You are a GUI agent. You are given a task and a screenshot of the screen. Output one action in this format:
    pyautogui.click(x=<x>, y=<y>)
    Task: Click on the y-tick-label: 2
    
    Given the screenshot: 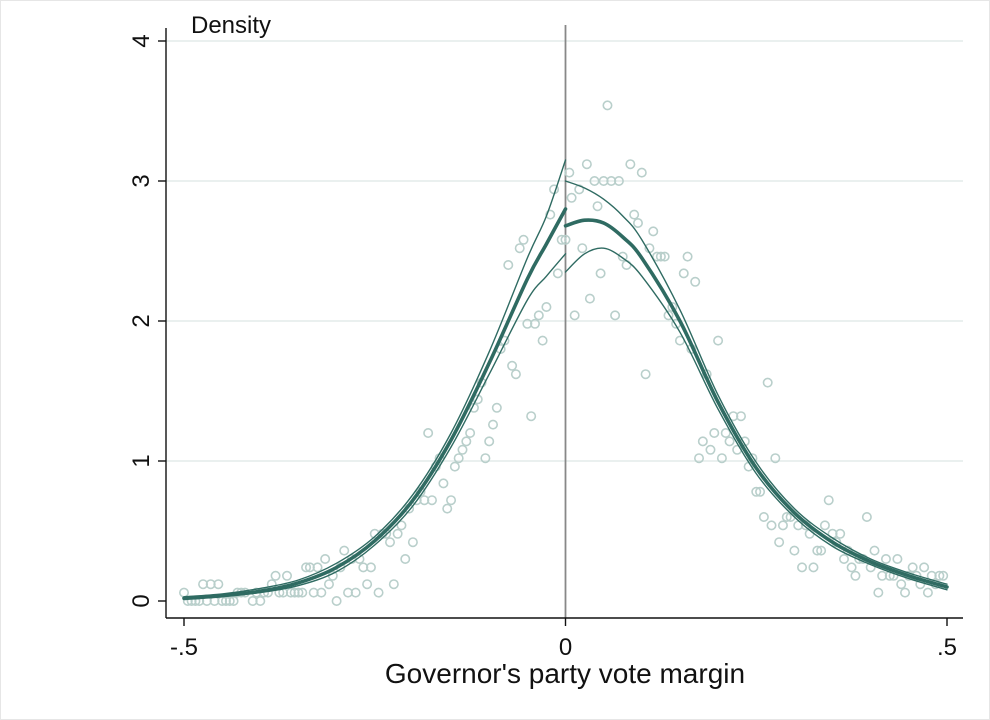 What is the action you would take?
    pyautogui.click(x=141, y=320)
    